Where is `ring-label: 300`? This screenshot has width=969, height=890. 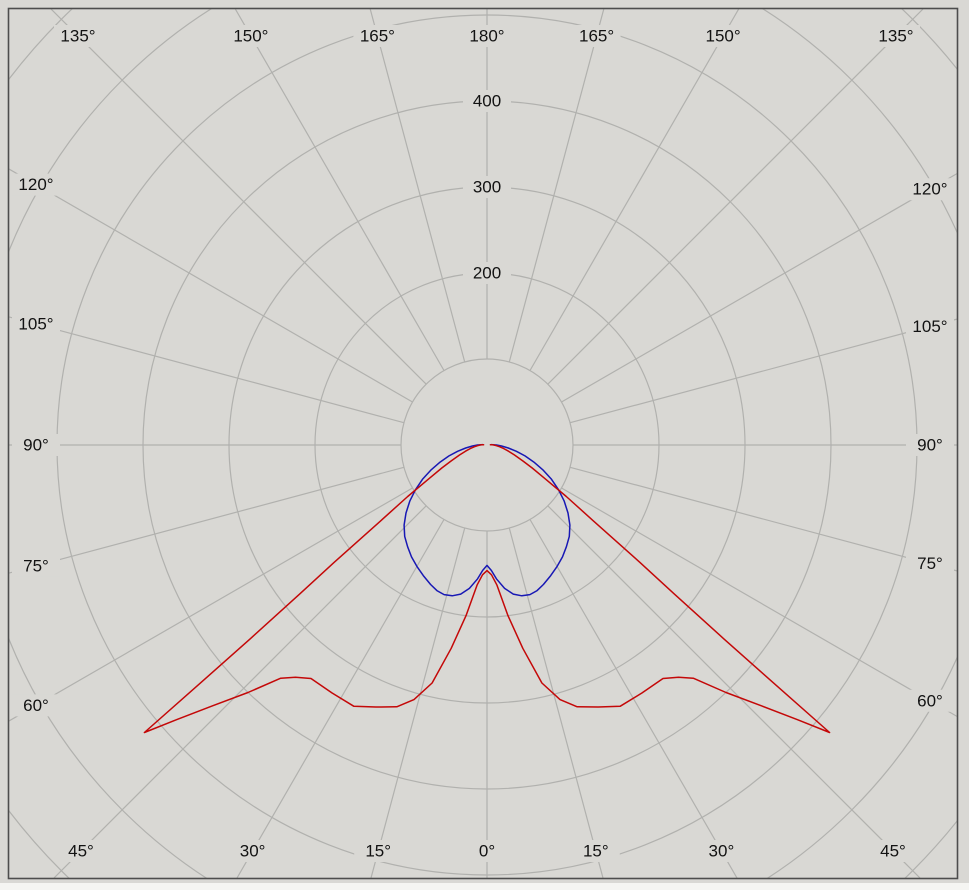
ring-label: 300 is located at coordinates (487, 187).